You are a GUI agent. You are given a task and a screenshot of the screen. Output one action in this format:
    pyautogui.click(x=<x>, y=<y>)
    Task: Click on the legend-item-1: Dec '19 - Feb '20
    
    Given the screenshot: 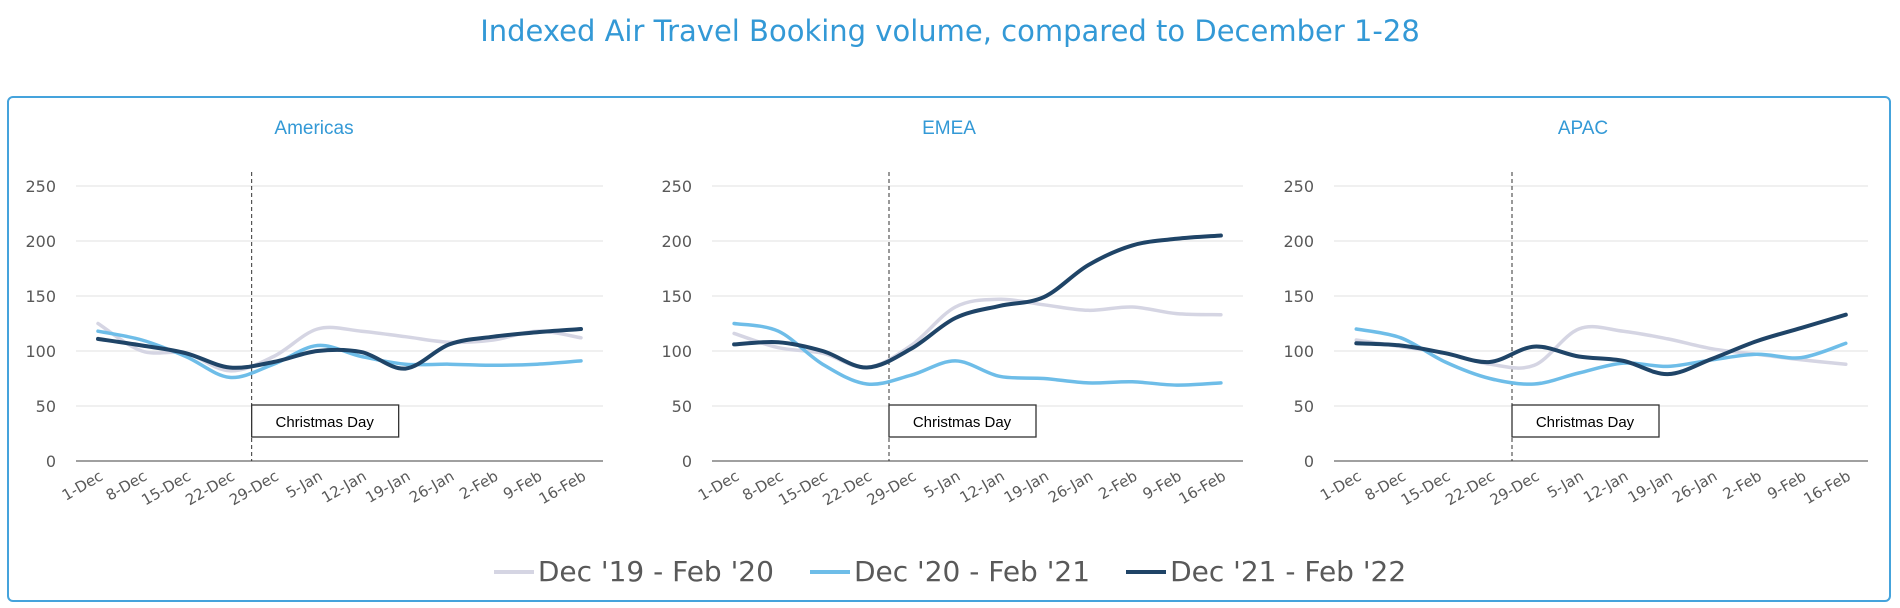 What is the action you would take?
    pyautogui.click(x=633, y=571)
    